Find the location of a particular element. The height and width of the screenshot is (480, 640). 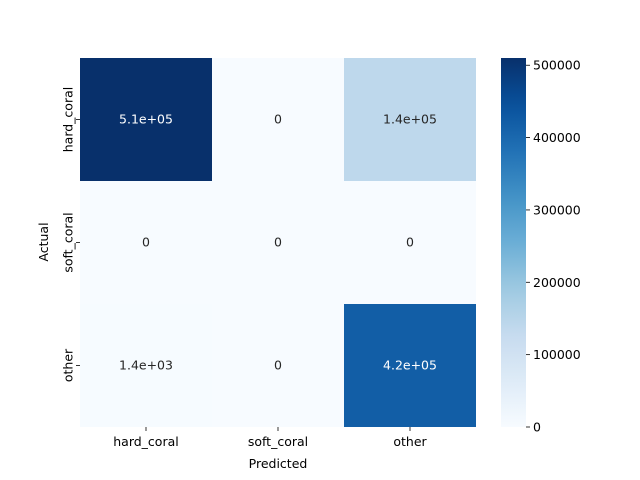

colorbar-tick-label: 0 is located at coordinates (537, 427).